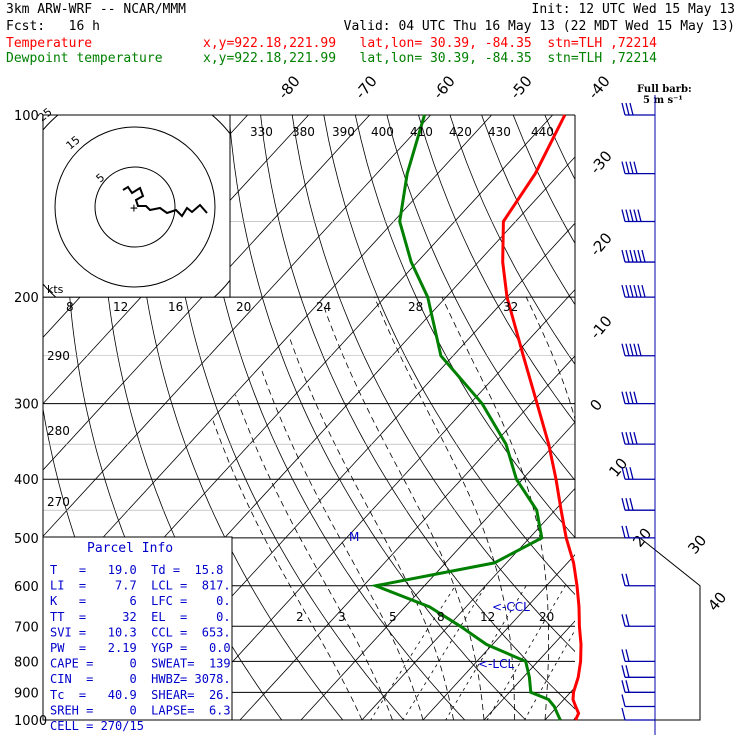 Image resolution: width=740 pixels, height=740 pixels. I want to click on storm-motion-marker: +, so click(134, 208).